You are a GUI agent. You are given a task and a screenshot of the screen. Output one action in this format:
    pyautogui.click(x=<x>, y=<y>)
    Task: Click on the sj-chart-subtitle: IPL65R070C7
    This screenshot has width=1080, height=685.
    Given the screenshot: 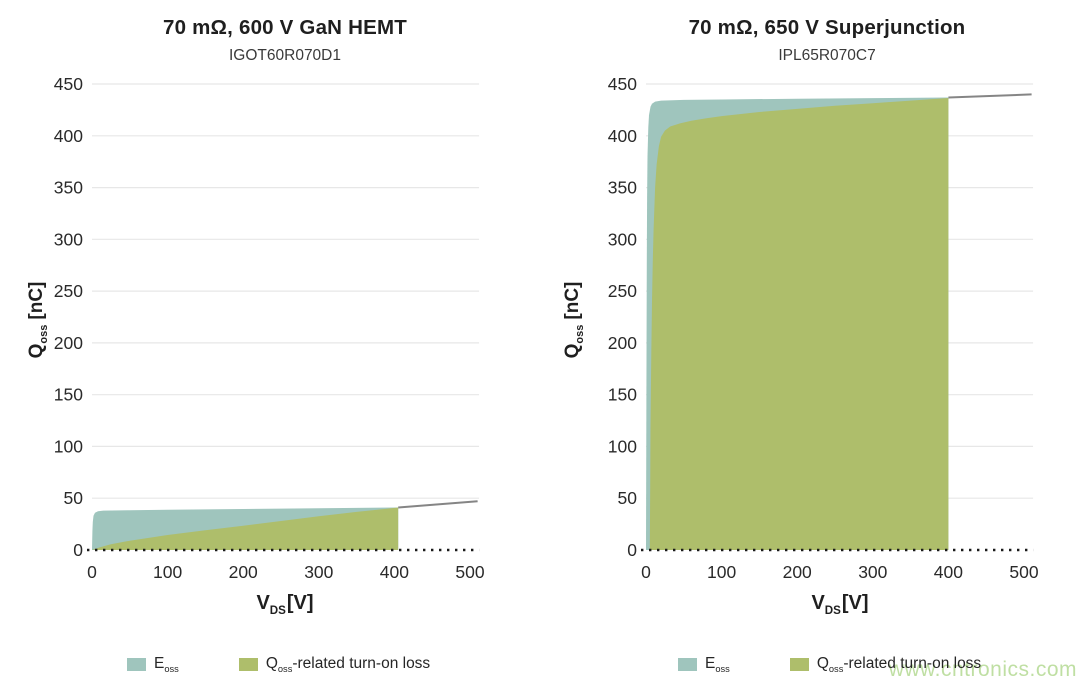 What is the action you would take?
    pyautogui.click(x=827, y=55)
    